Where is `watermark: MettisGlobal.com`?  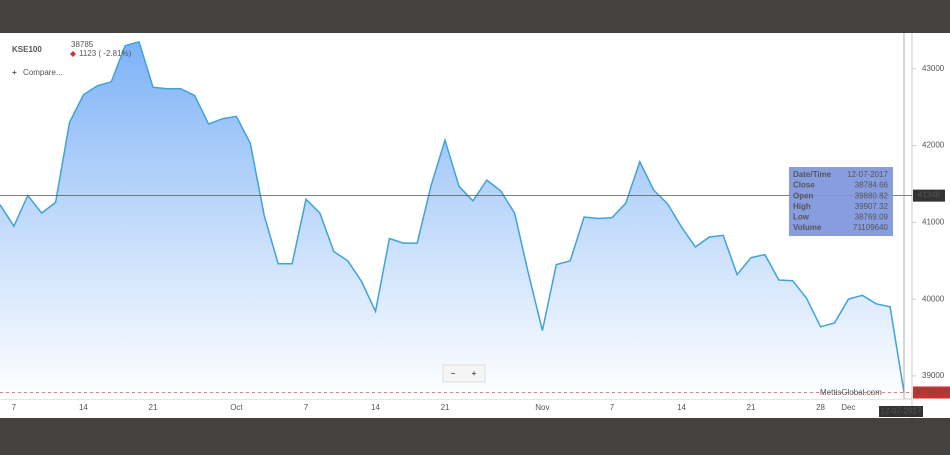 watermark: MettisGlobal.com is located at coordinates (851, 392).